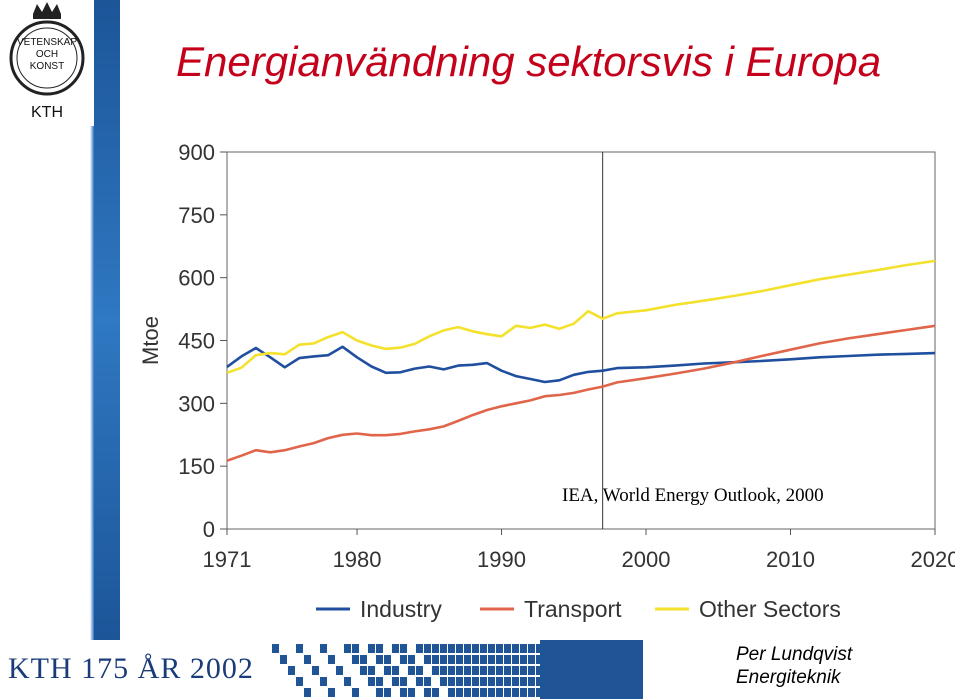 The width and height of the screenshot is (960, 699). I want to click on kth-logo: VETENSKAP OCH KONST KTH, so click(47, 63).